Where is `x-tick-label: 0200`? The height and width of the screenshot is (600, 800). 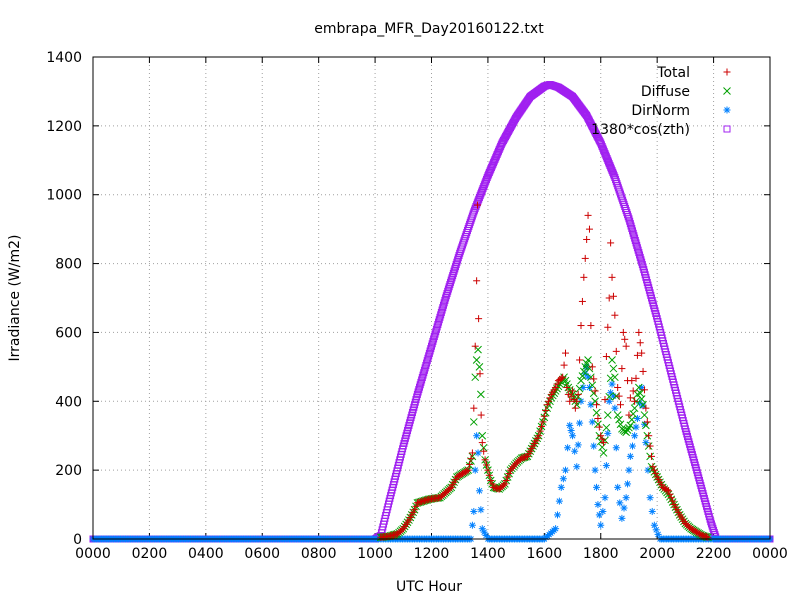 x-tick-label: 0200 is located at coordinates (150, 554).